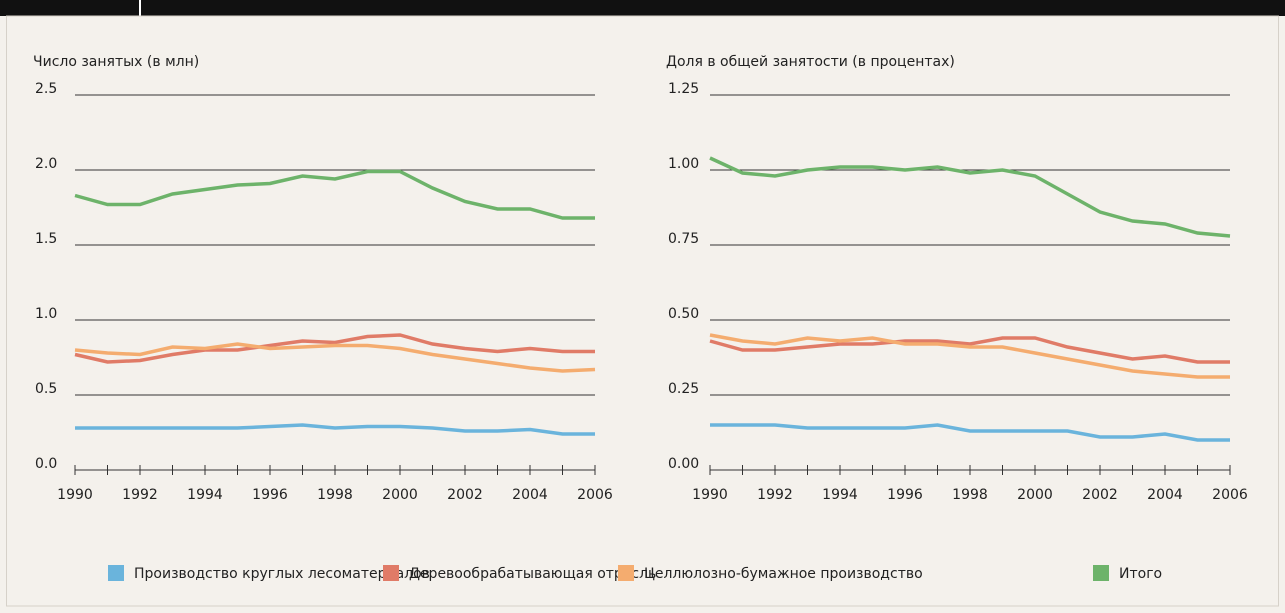 Image resolution: width=1285 pixels, height=613 pixels. I want to click on chart-title: Число занятых (в млн), so click(116, 62).